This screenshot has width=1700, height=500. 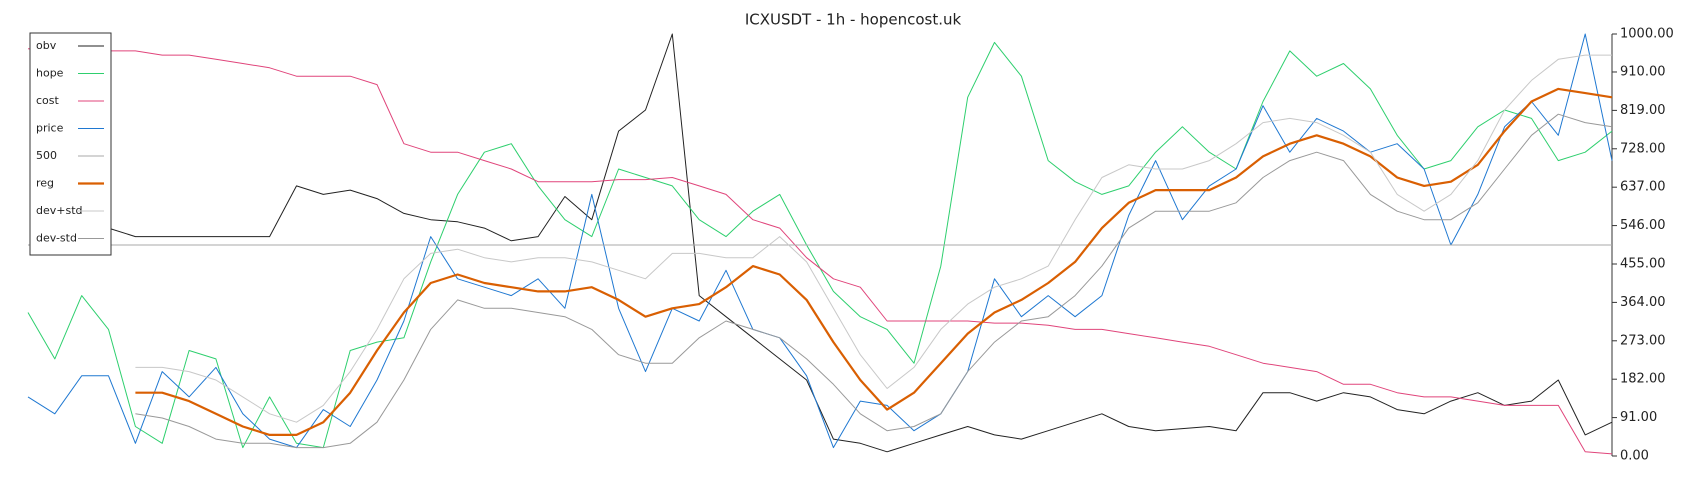 I want to click on legend-label: 500, so click(x=46, y=155).